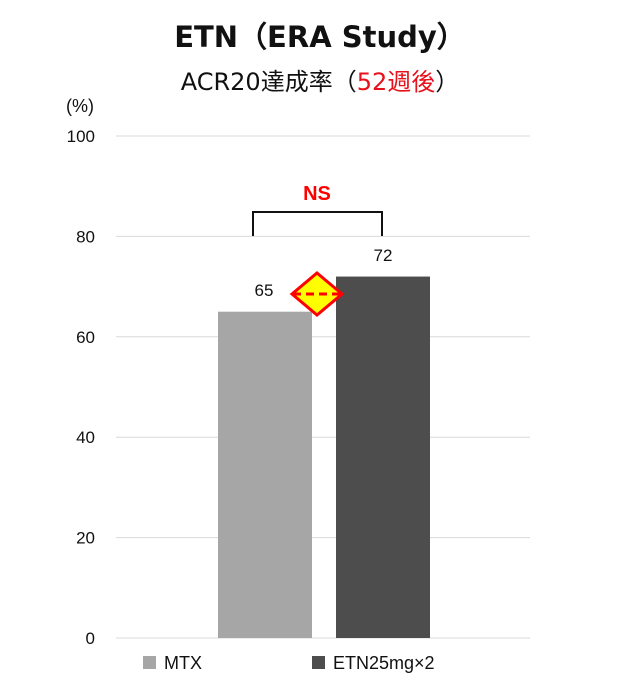 This screenshot has height=696, width=640. I want to click on significance-label: NS, so click(317, 194).